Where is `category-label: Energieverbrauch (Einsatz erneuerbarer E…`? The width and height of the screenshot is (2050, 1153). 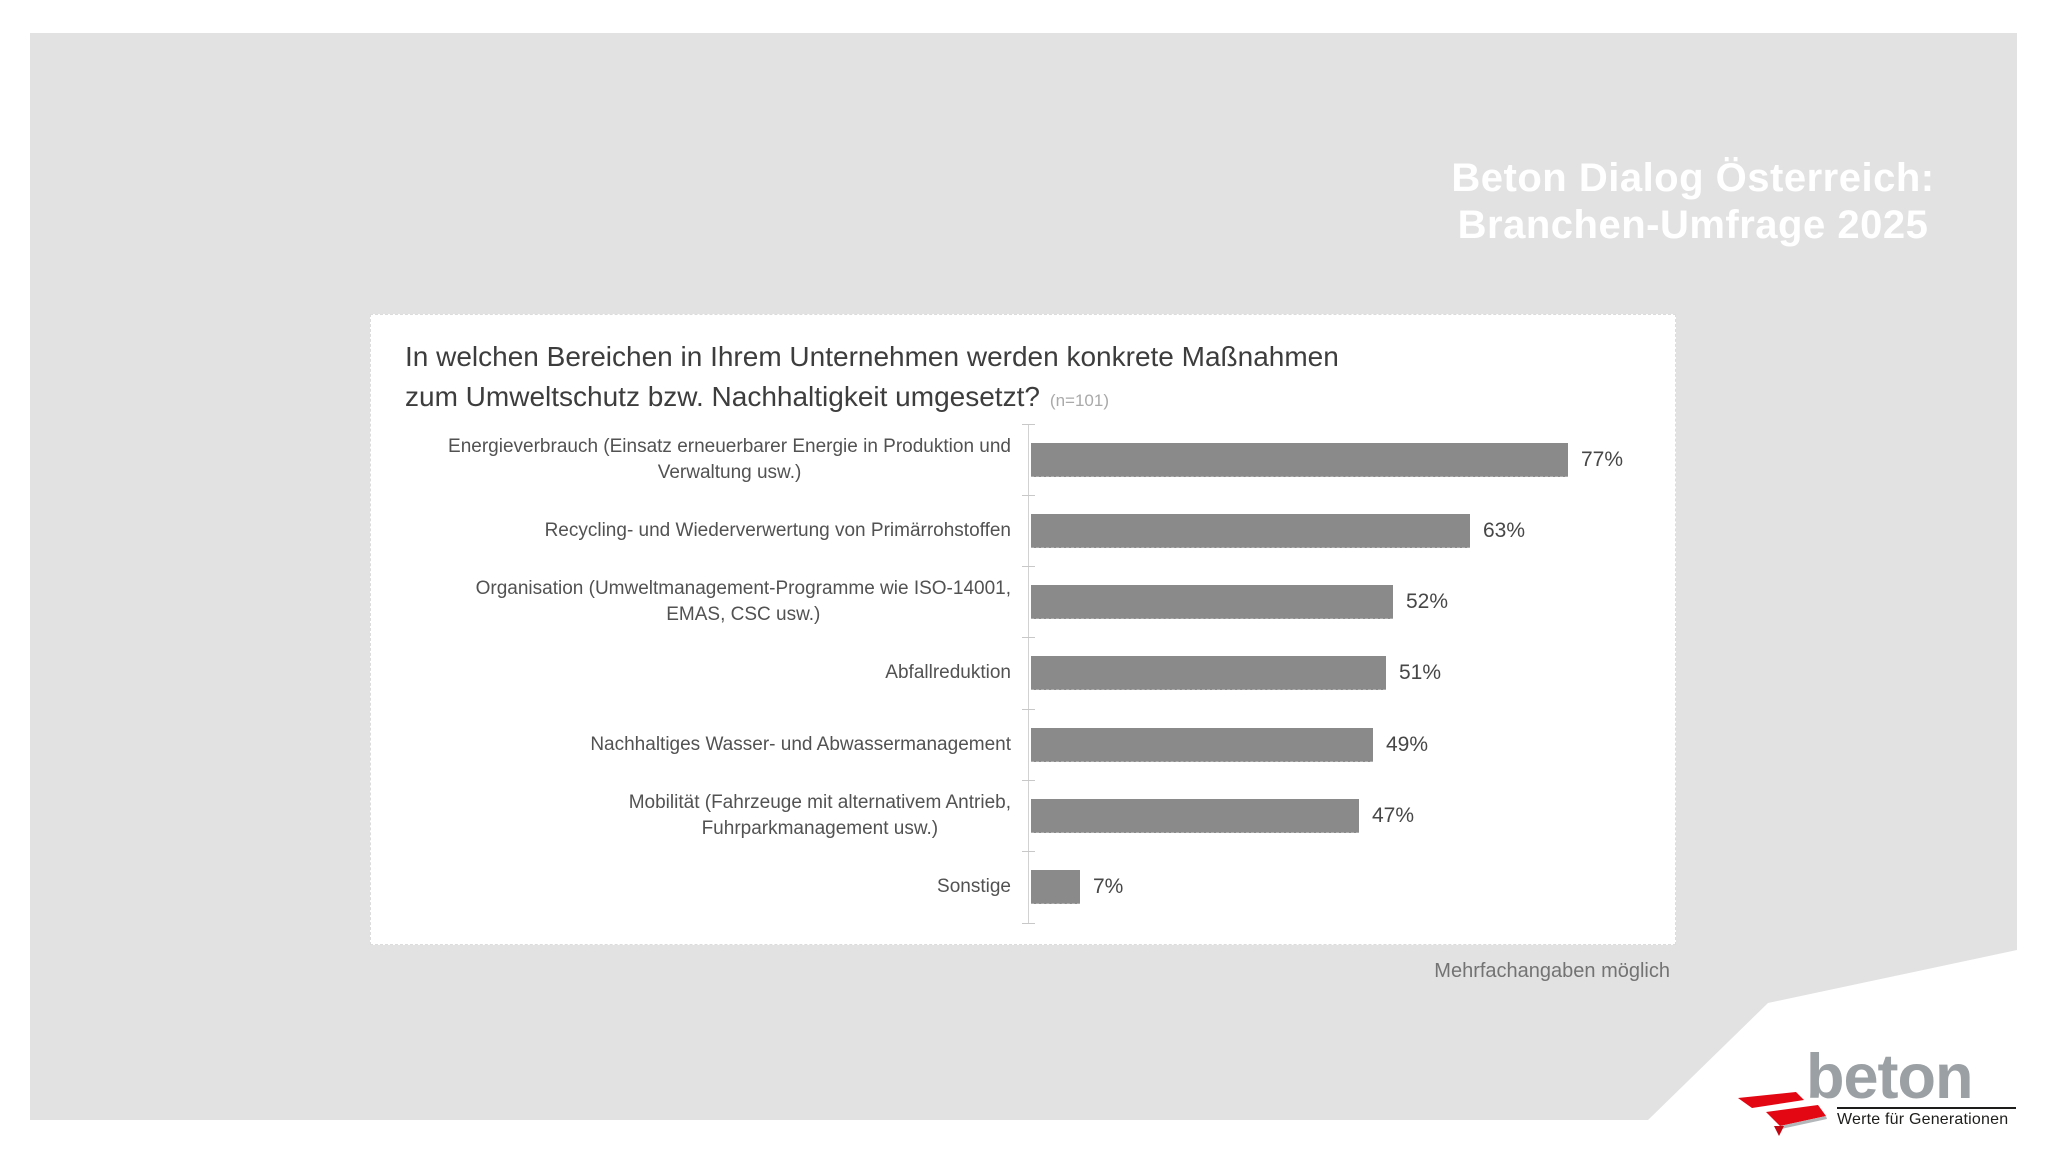
category-label: Energieverbrauch (Einsatz erneuerbarer E… is located at coordinates (729, 459).